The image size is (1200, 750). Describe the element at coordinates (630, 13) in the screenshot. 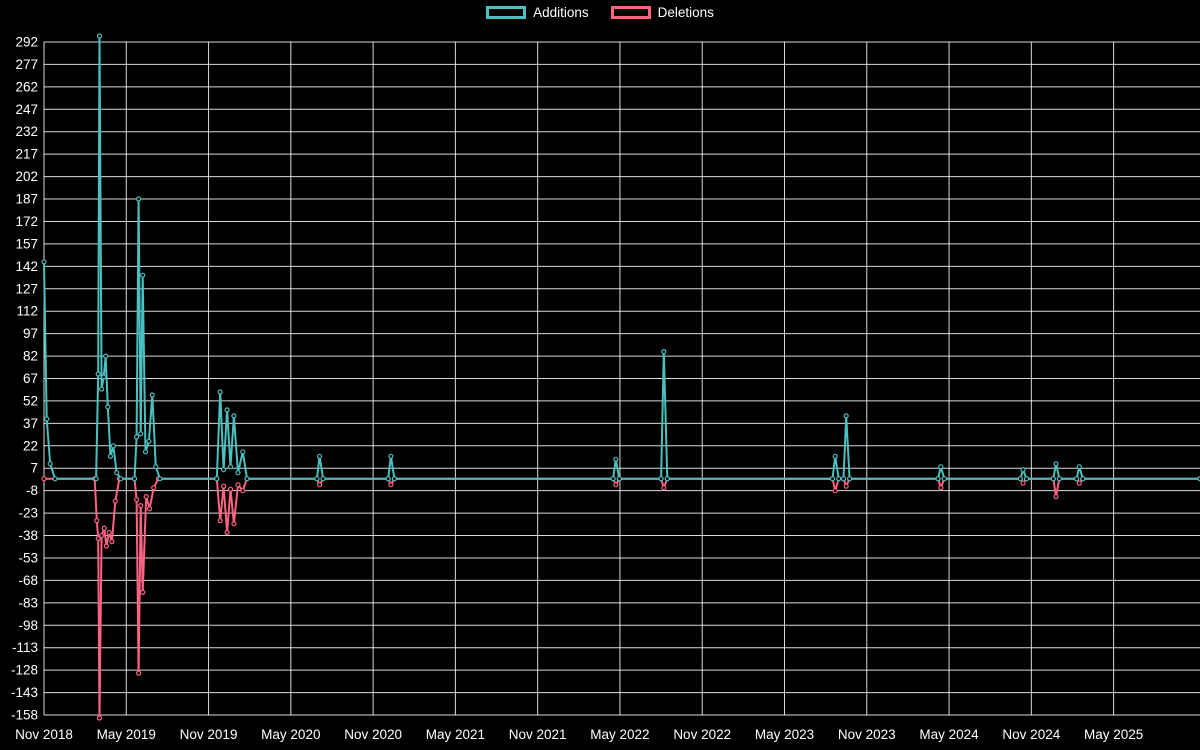

I see `deletions-legend-swatch` at that location.